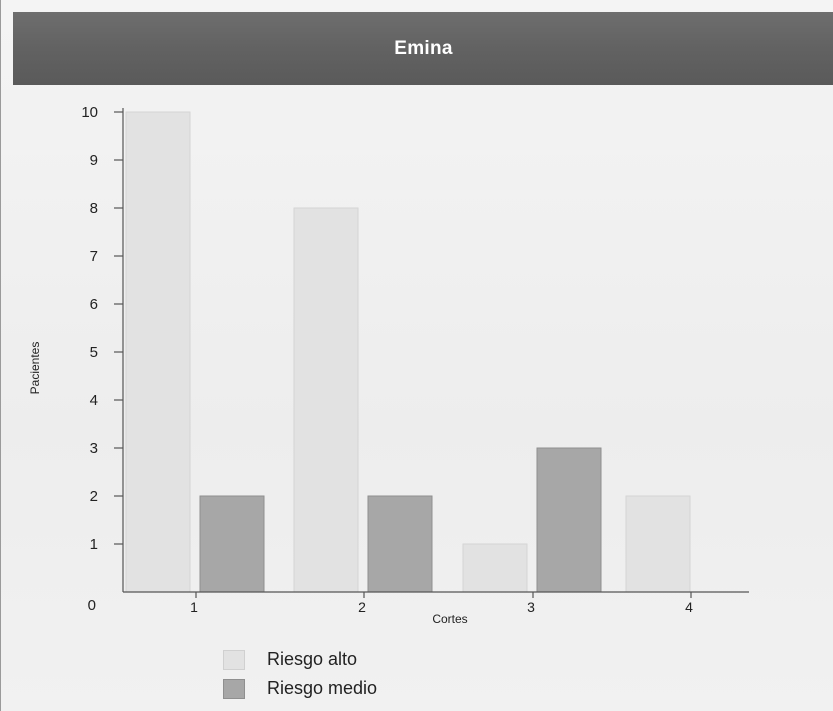  What do you see at coordinates (94, 496) in the screenshot?
I see `y-tick-label: 2` at bounding box center [94, 496].